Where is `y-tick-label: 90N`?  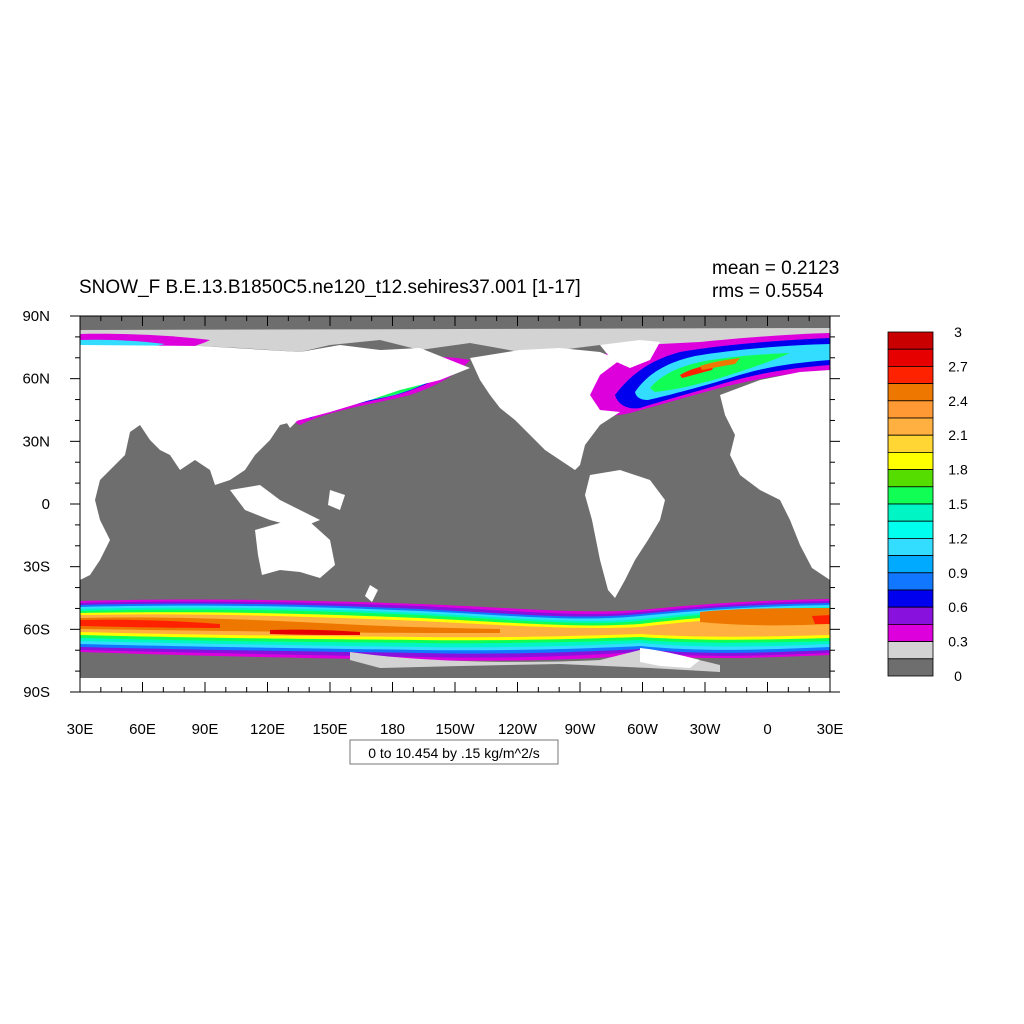 y-tick-label: 90N is located at coordinates (36, 316).